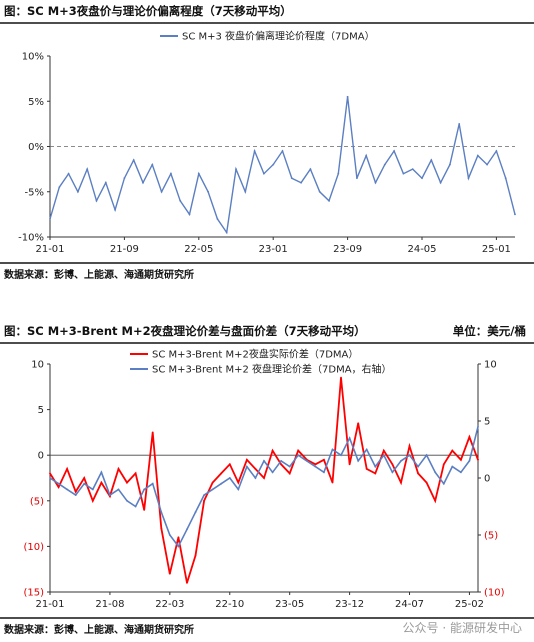 Image resolution: width=534 pixels, height=642 pixels. I want to click on legend-label: SC M+3-Brent M+2夜盘实际价差（7DMA）, so click(255, 354).